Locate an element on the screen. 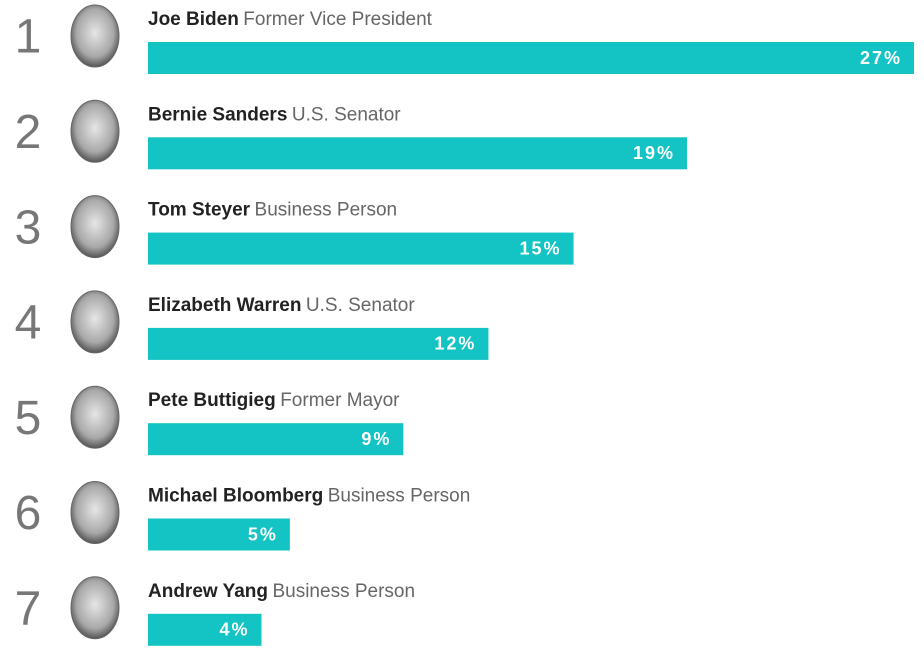  value-label: 4% is located at coordinates (234, 630).